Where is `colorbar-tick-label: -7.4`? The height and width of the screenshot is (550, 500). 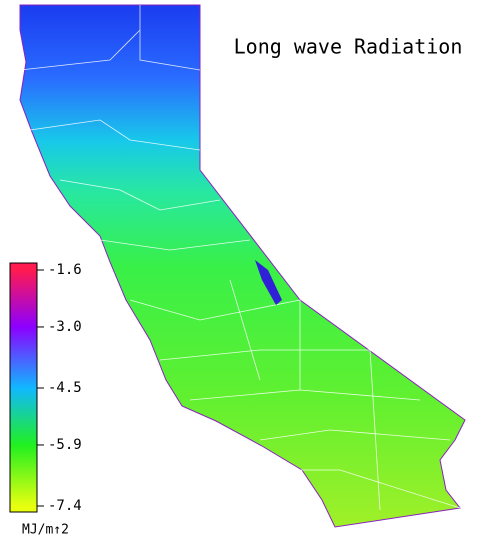 colorbar-tick-label: -7.4 is located at coordinates (65, 506).